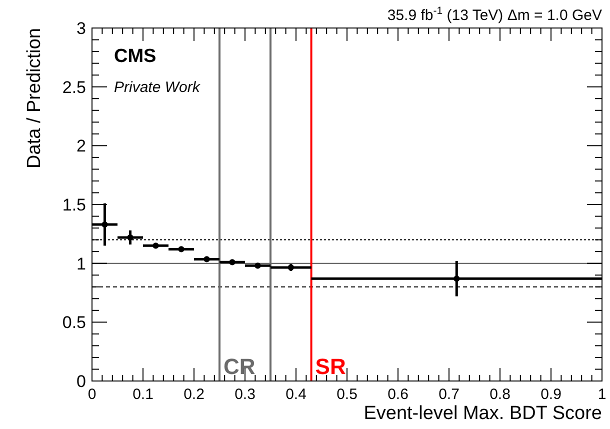  Describe the element at coordinates (81, 264) in the screenshot. I see `y-tick-label: 1` at that location.